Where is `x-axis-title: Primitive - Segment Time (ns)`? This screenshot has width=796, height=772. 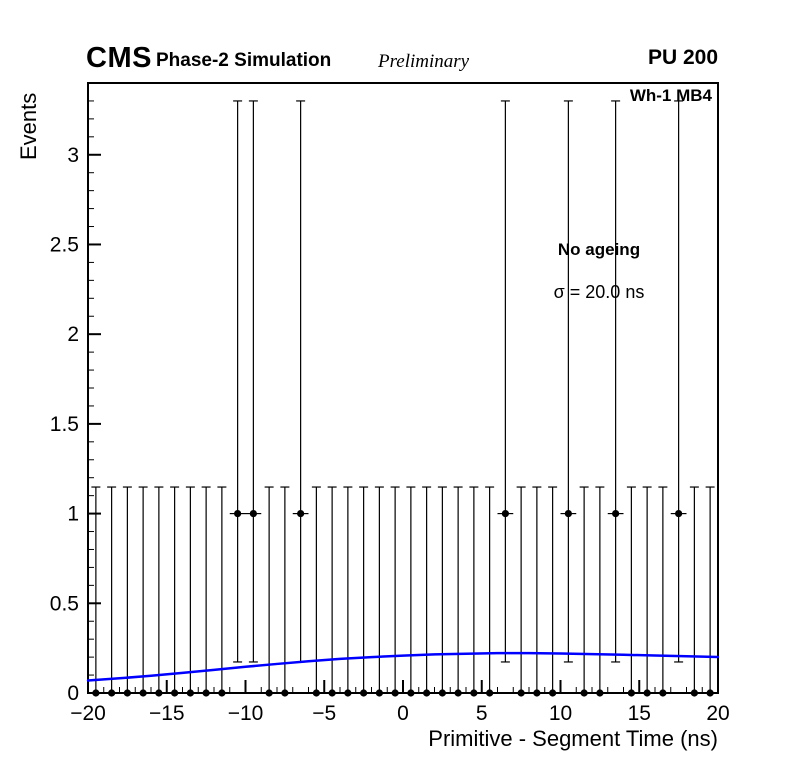
x-axis-title: Primitive - Segment Time (ns) is located at coordinates (573, 738).